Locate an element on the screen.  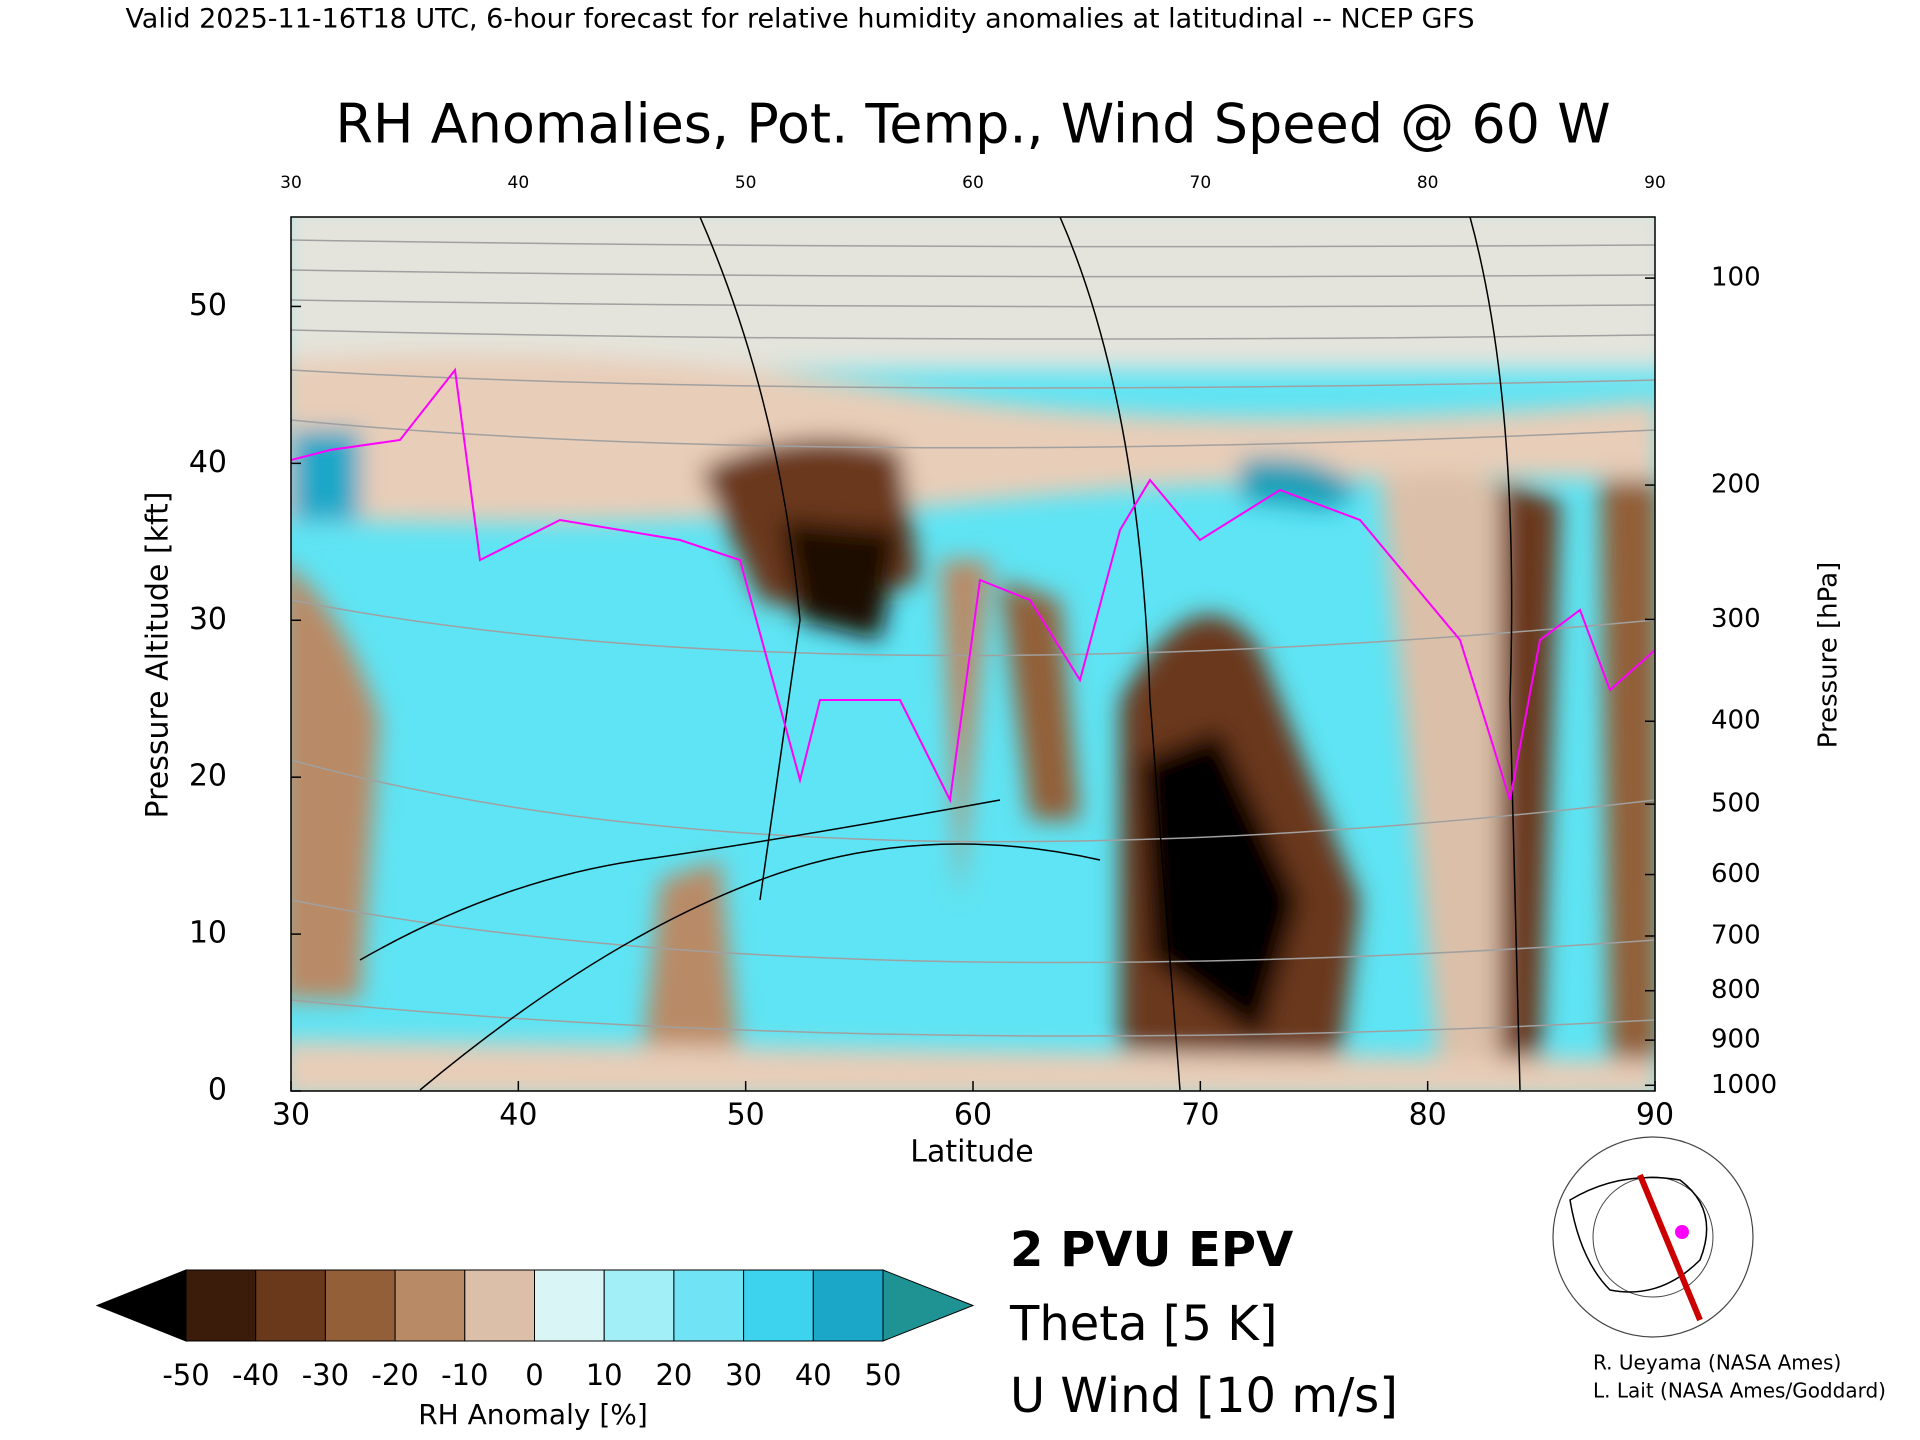
y2-tick-label: 900 is located at coordinates (1736, 1040).